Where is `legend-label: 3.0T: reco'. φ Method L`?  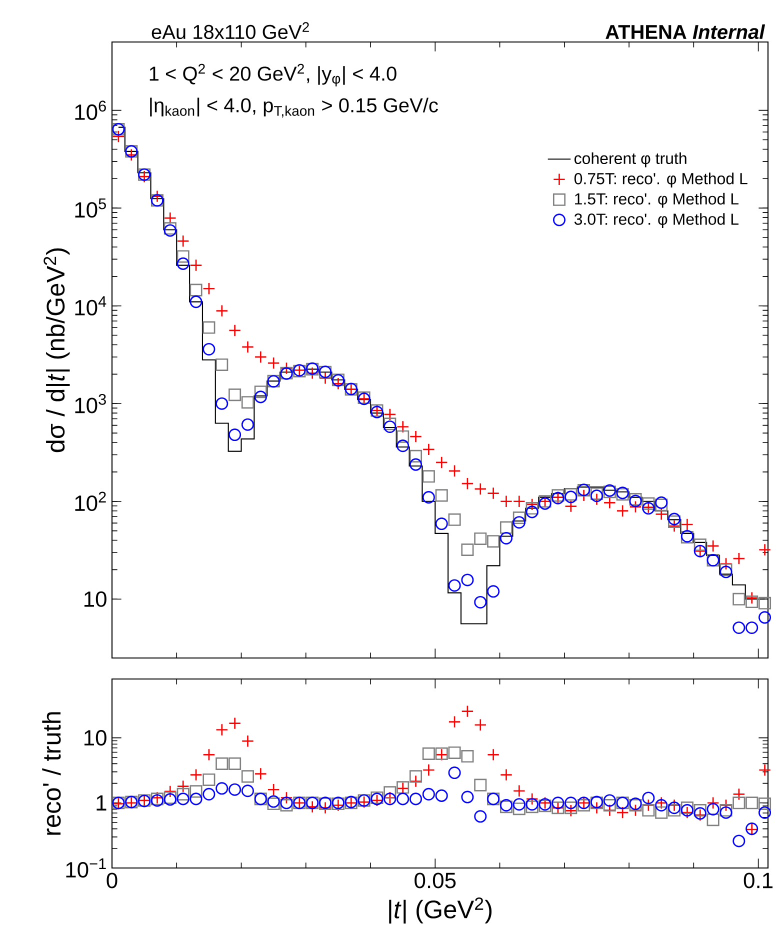
legend-label: 3.0T: reco'. φ Method L is located at coordinates (656, 220).